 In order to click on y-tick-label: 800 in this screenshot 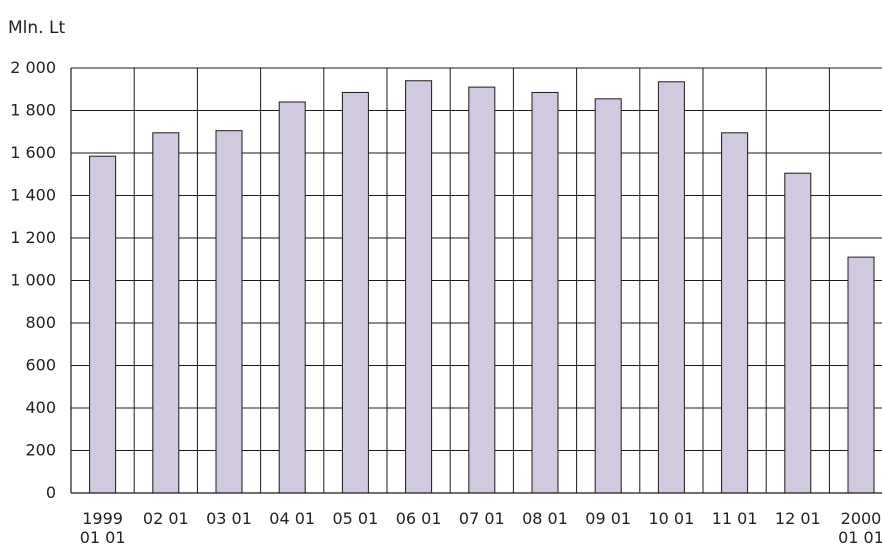, I will do `click(40, 322)`.